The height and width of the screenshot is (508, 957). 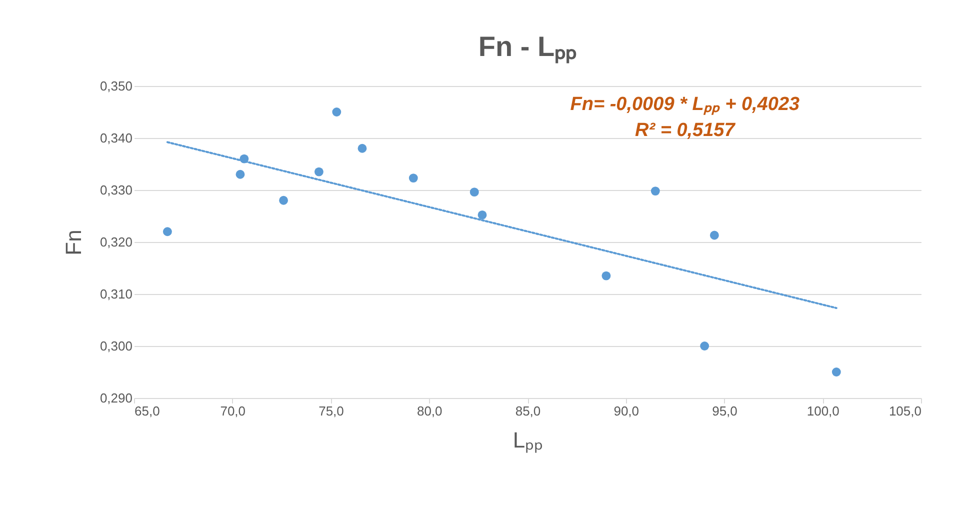 What do you see at coordinates (685, 104) in the screenshot?
I see `annotation: Fn= -0,0009 * Lₚₚ + 0,4023` at bounding box center [685, 104].